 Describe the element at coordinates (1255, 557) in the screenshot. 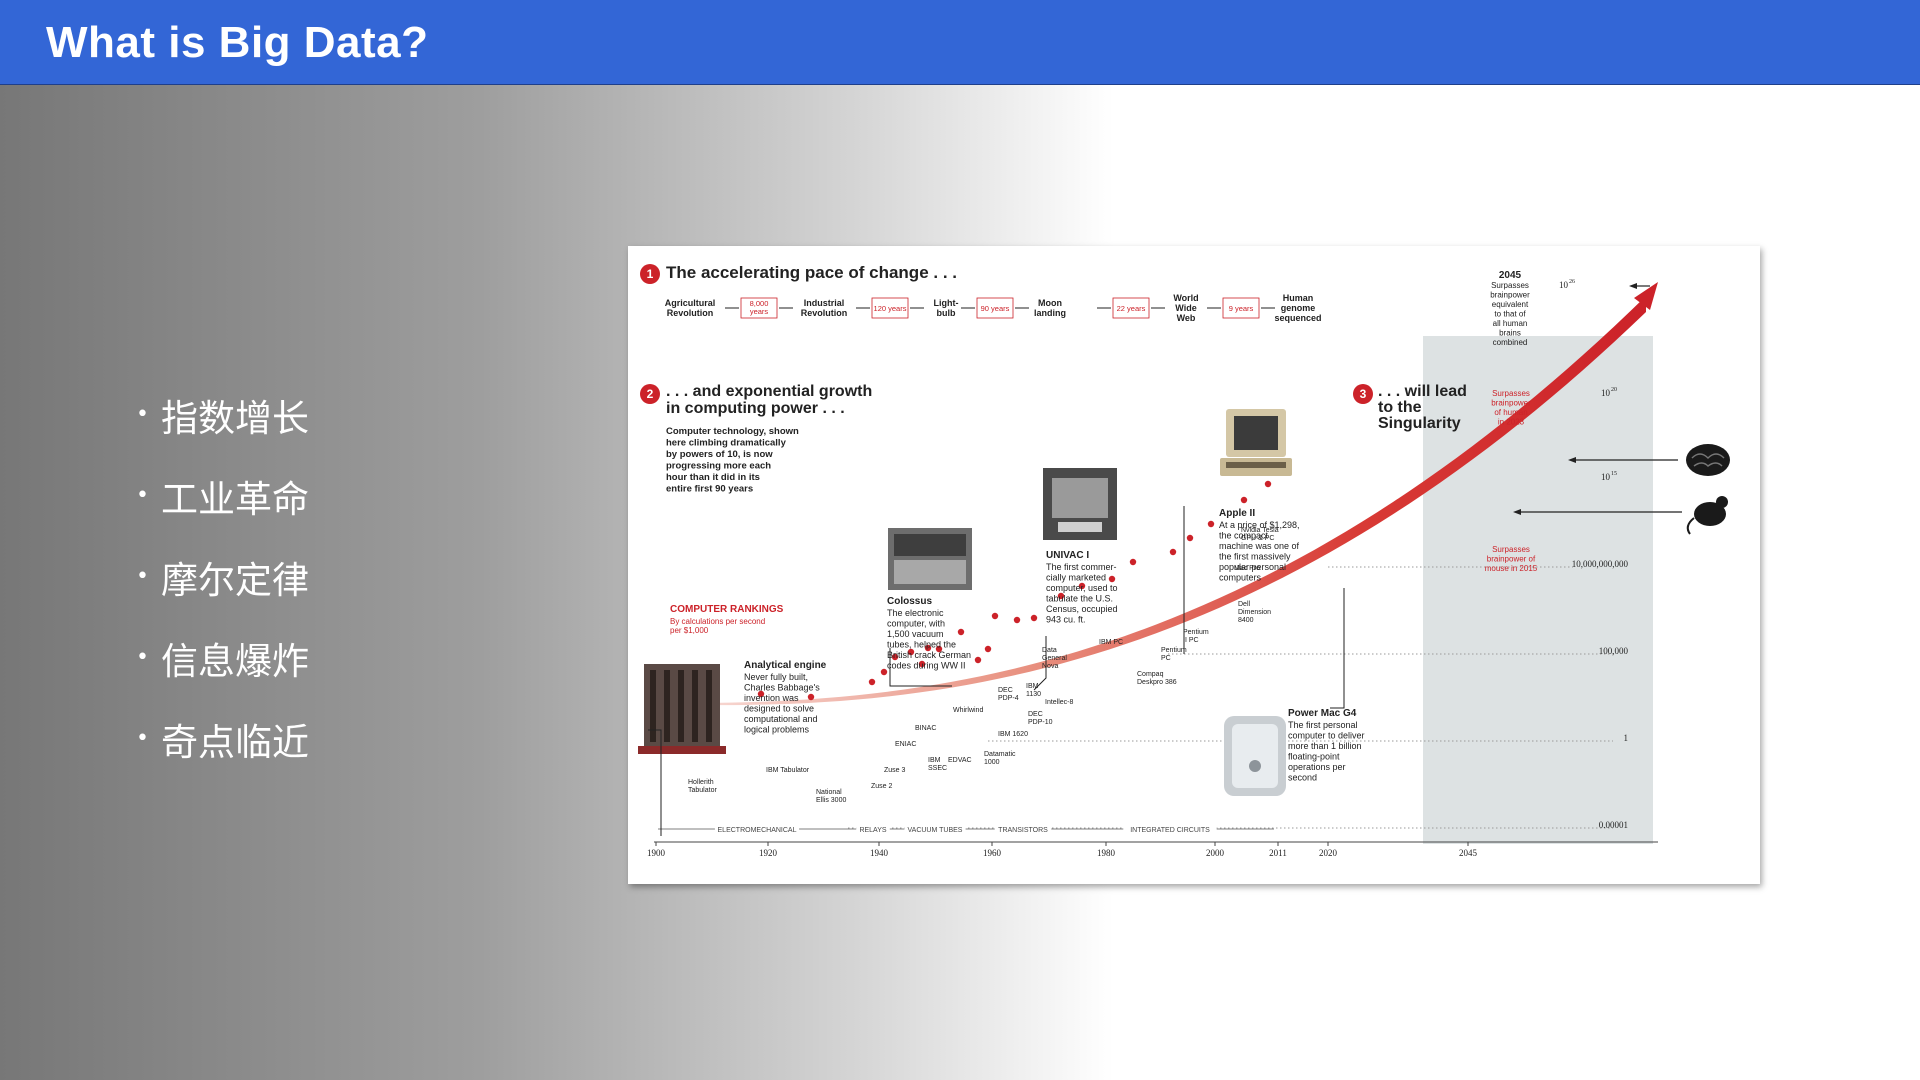

I see `callout-body: the first massively` at that location.